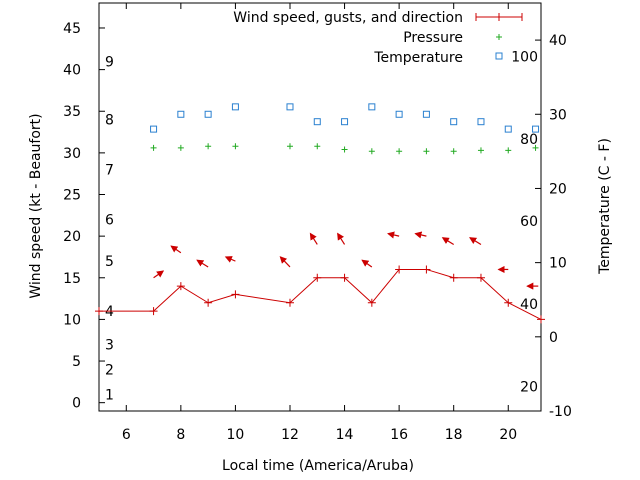  What do you see at coordinates (236, 435) in the screenshot?
I see `x-tick-label: 10` at bounding box center [236, 435].